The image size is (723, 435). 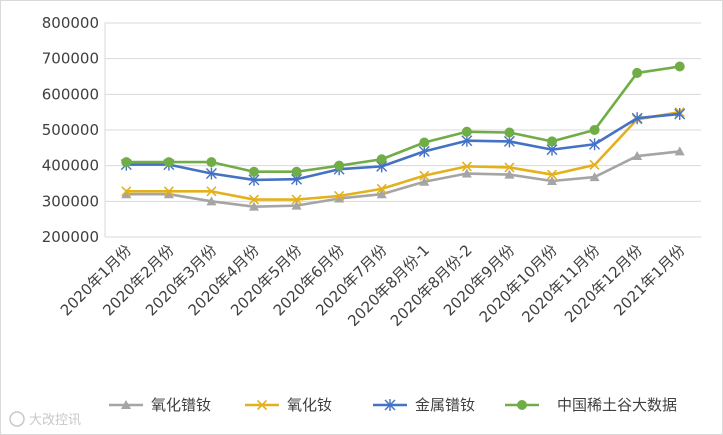 I want to click on y-tick-label: 600000, so click(x=70, y=94).